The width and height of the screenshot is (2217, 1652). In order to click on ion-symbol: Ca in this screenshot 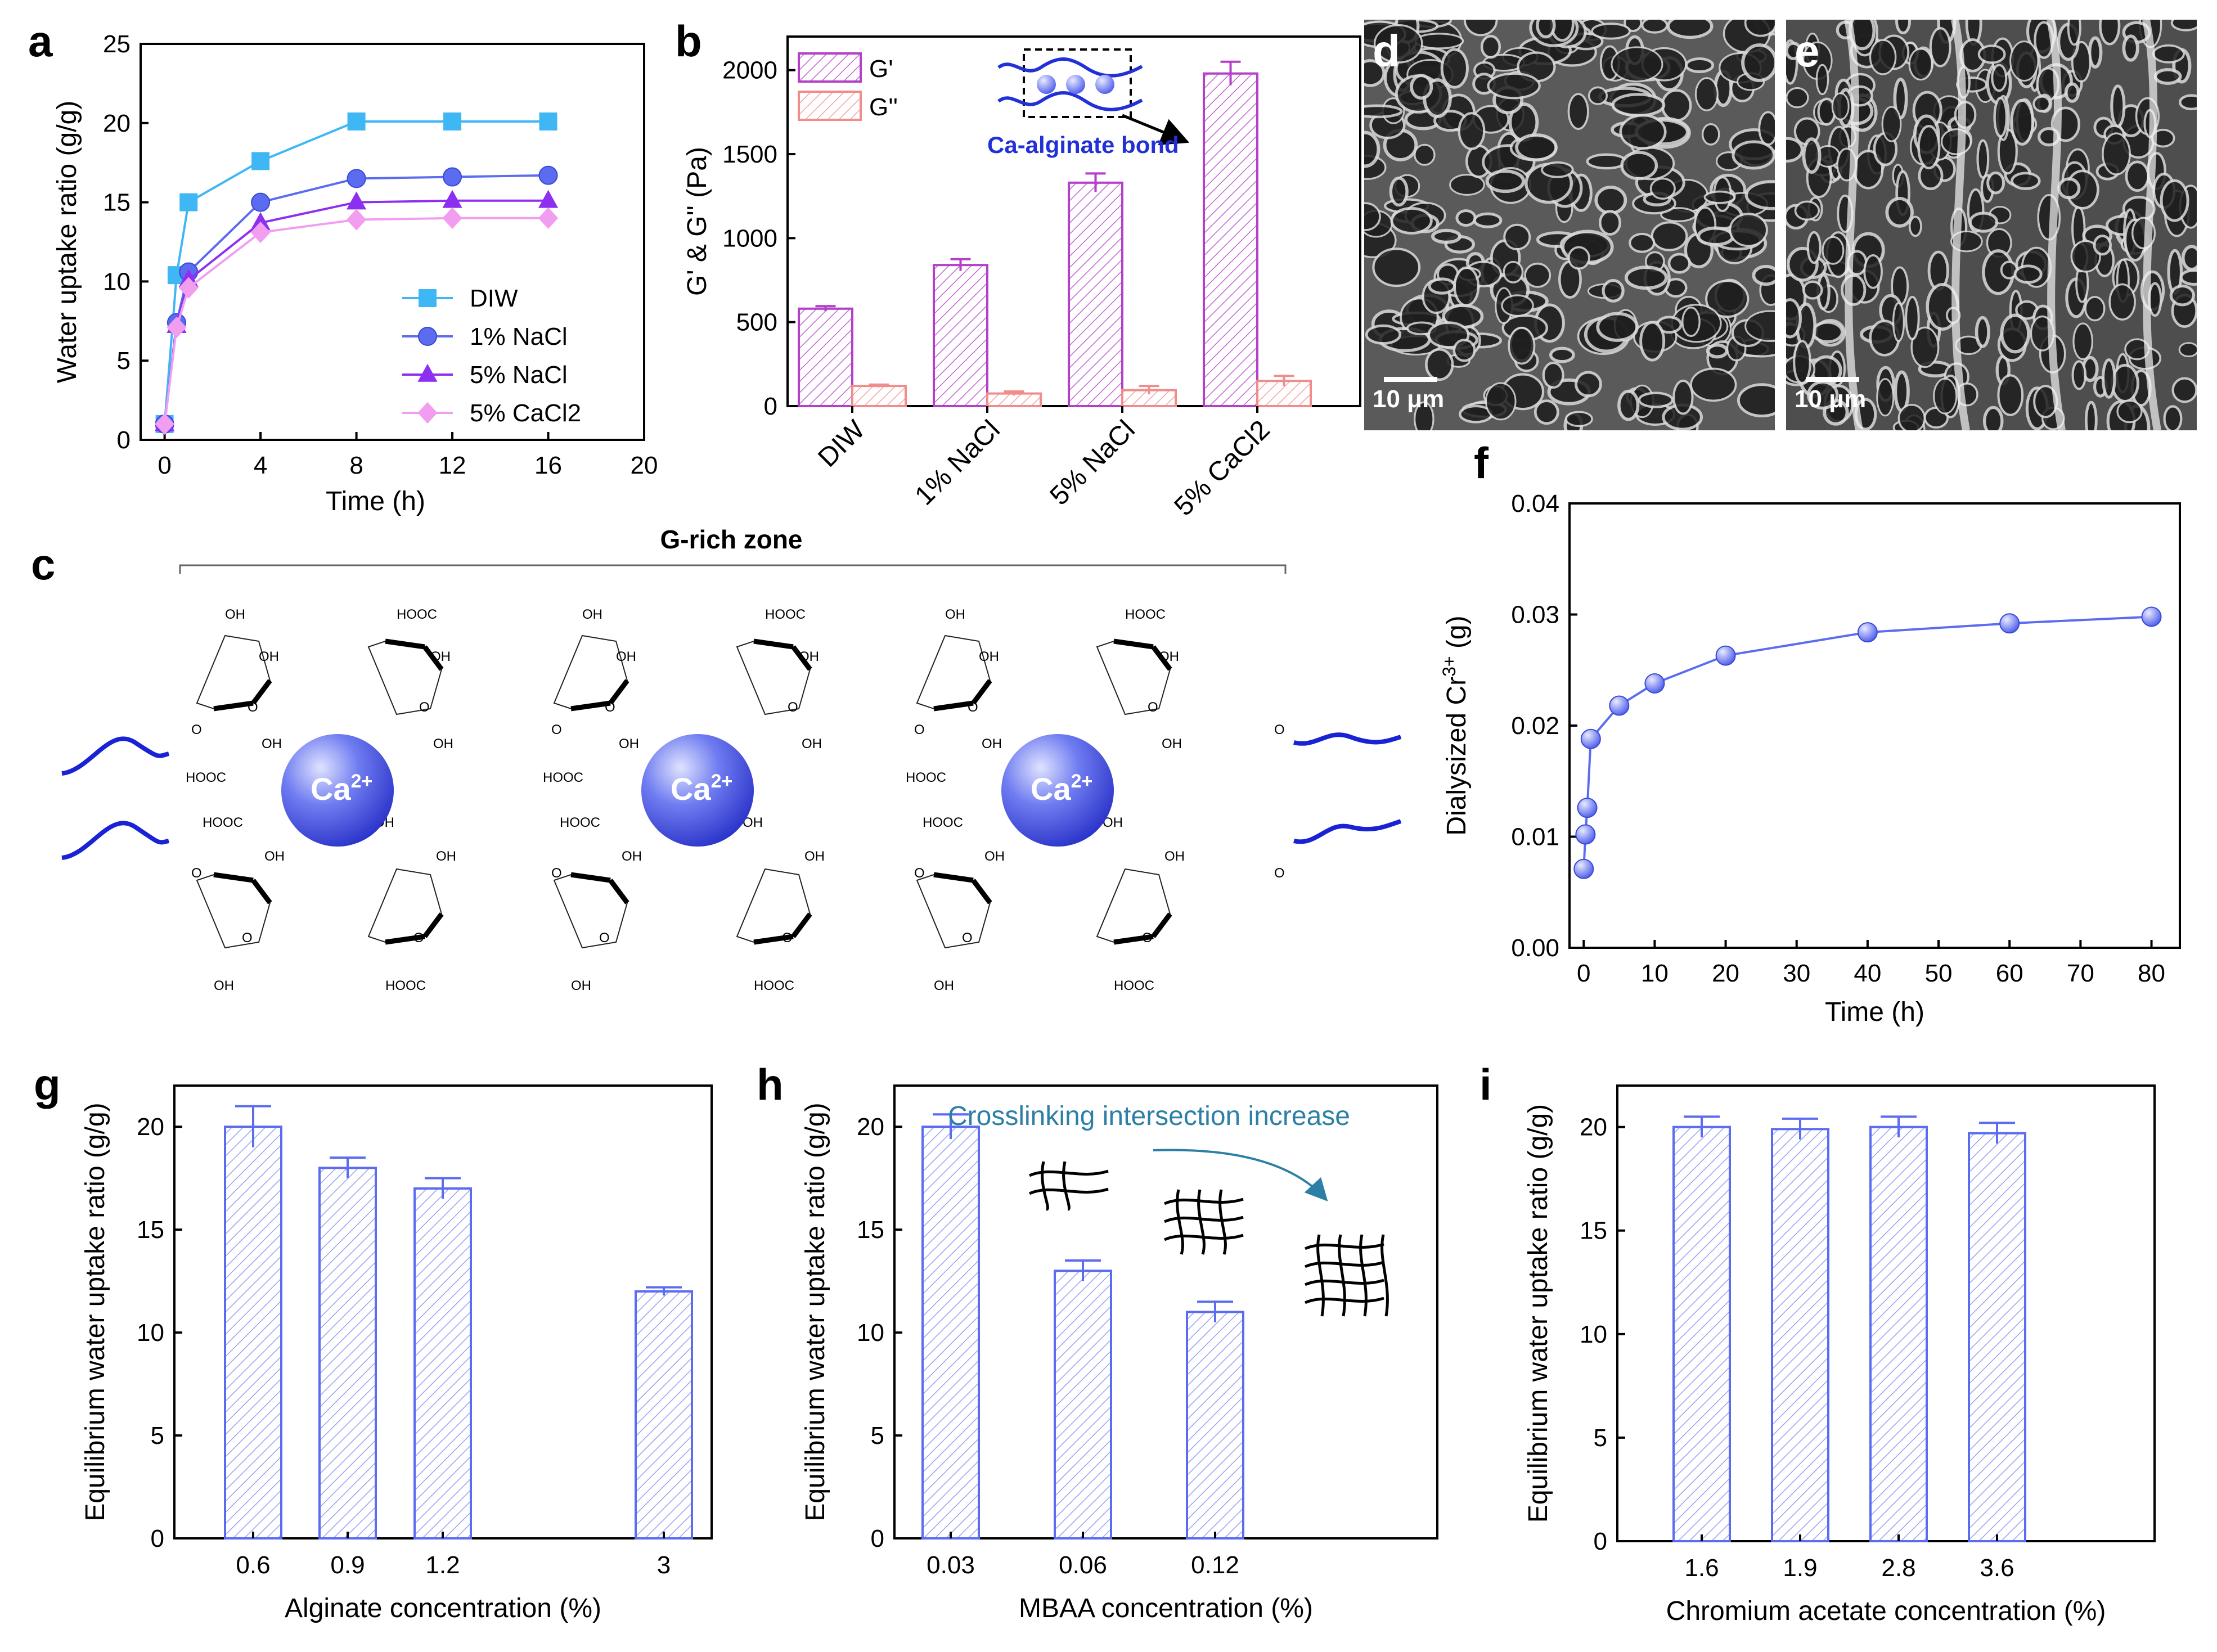, I will do `click(691, 789)`.